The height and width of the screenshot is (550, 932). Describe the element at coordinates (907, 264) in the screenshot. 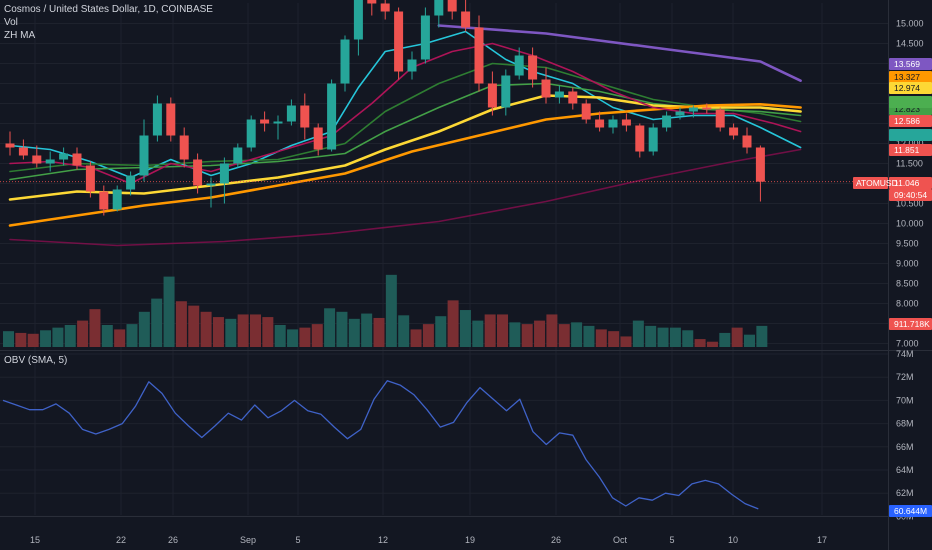

I see `price-tick-label: 9.000` at that location.